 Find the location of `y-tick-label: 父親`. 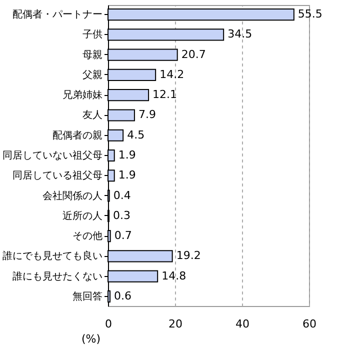

y-tick-label: 父親 is located at coordinates (92, 74).